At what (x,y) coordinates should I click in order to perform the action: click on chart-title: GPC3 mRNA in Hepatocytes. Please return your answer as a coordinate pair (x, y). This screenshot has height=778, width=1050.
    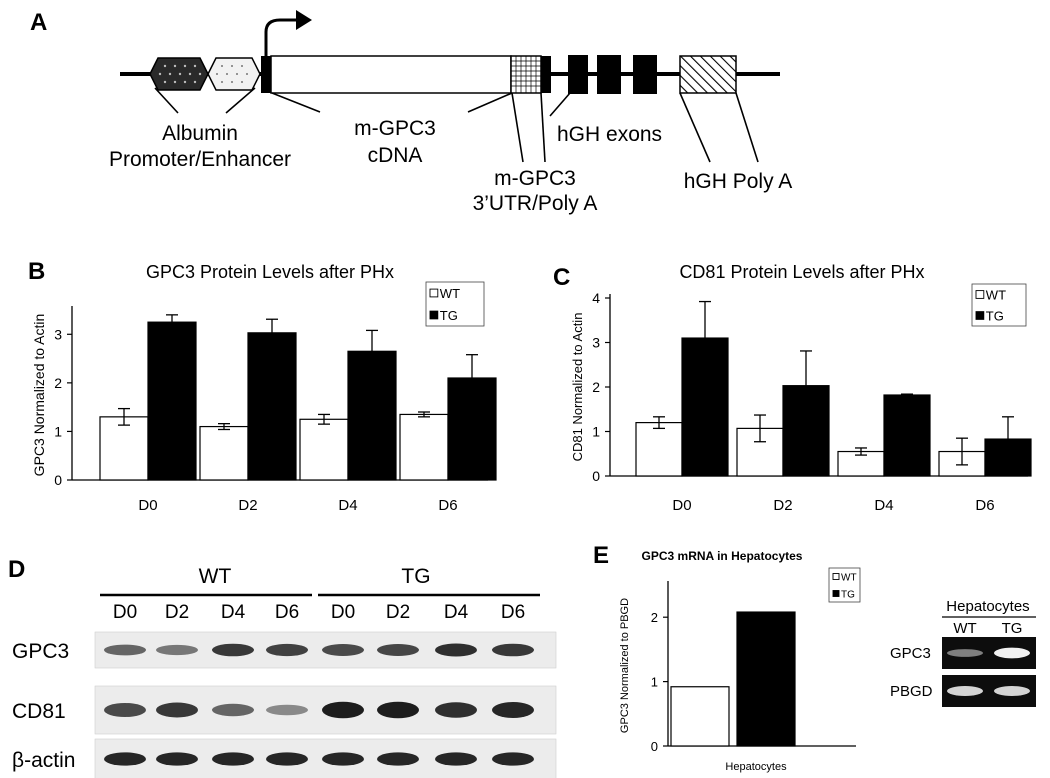
    Looking at the image, I should click on (722, 556).